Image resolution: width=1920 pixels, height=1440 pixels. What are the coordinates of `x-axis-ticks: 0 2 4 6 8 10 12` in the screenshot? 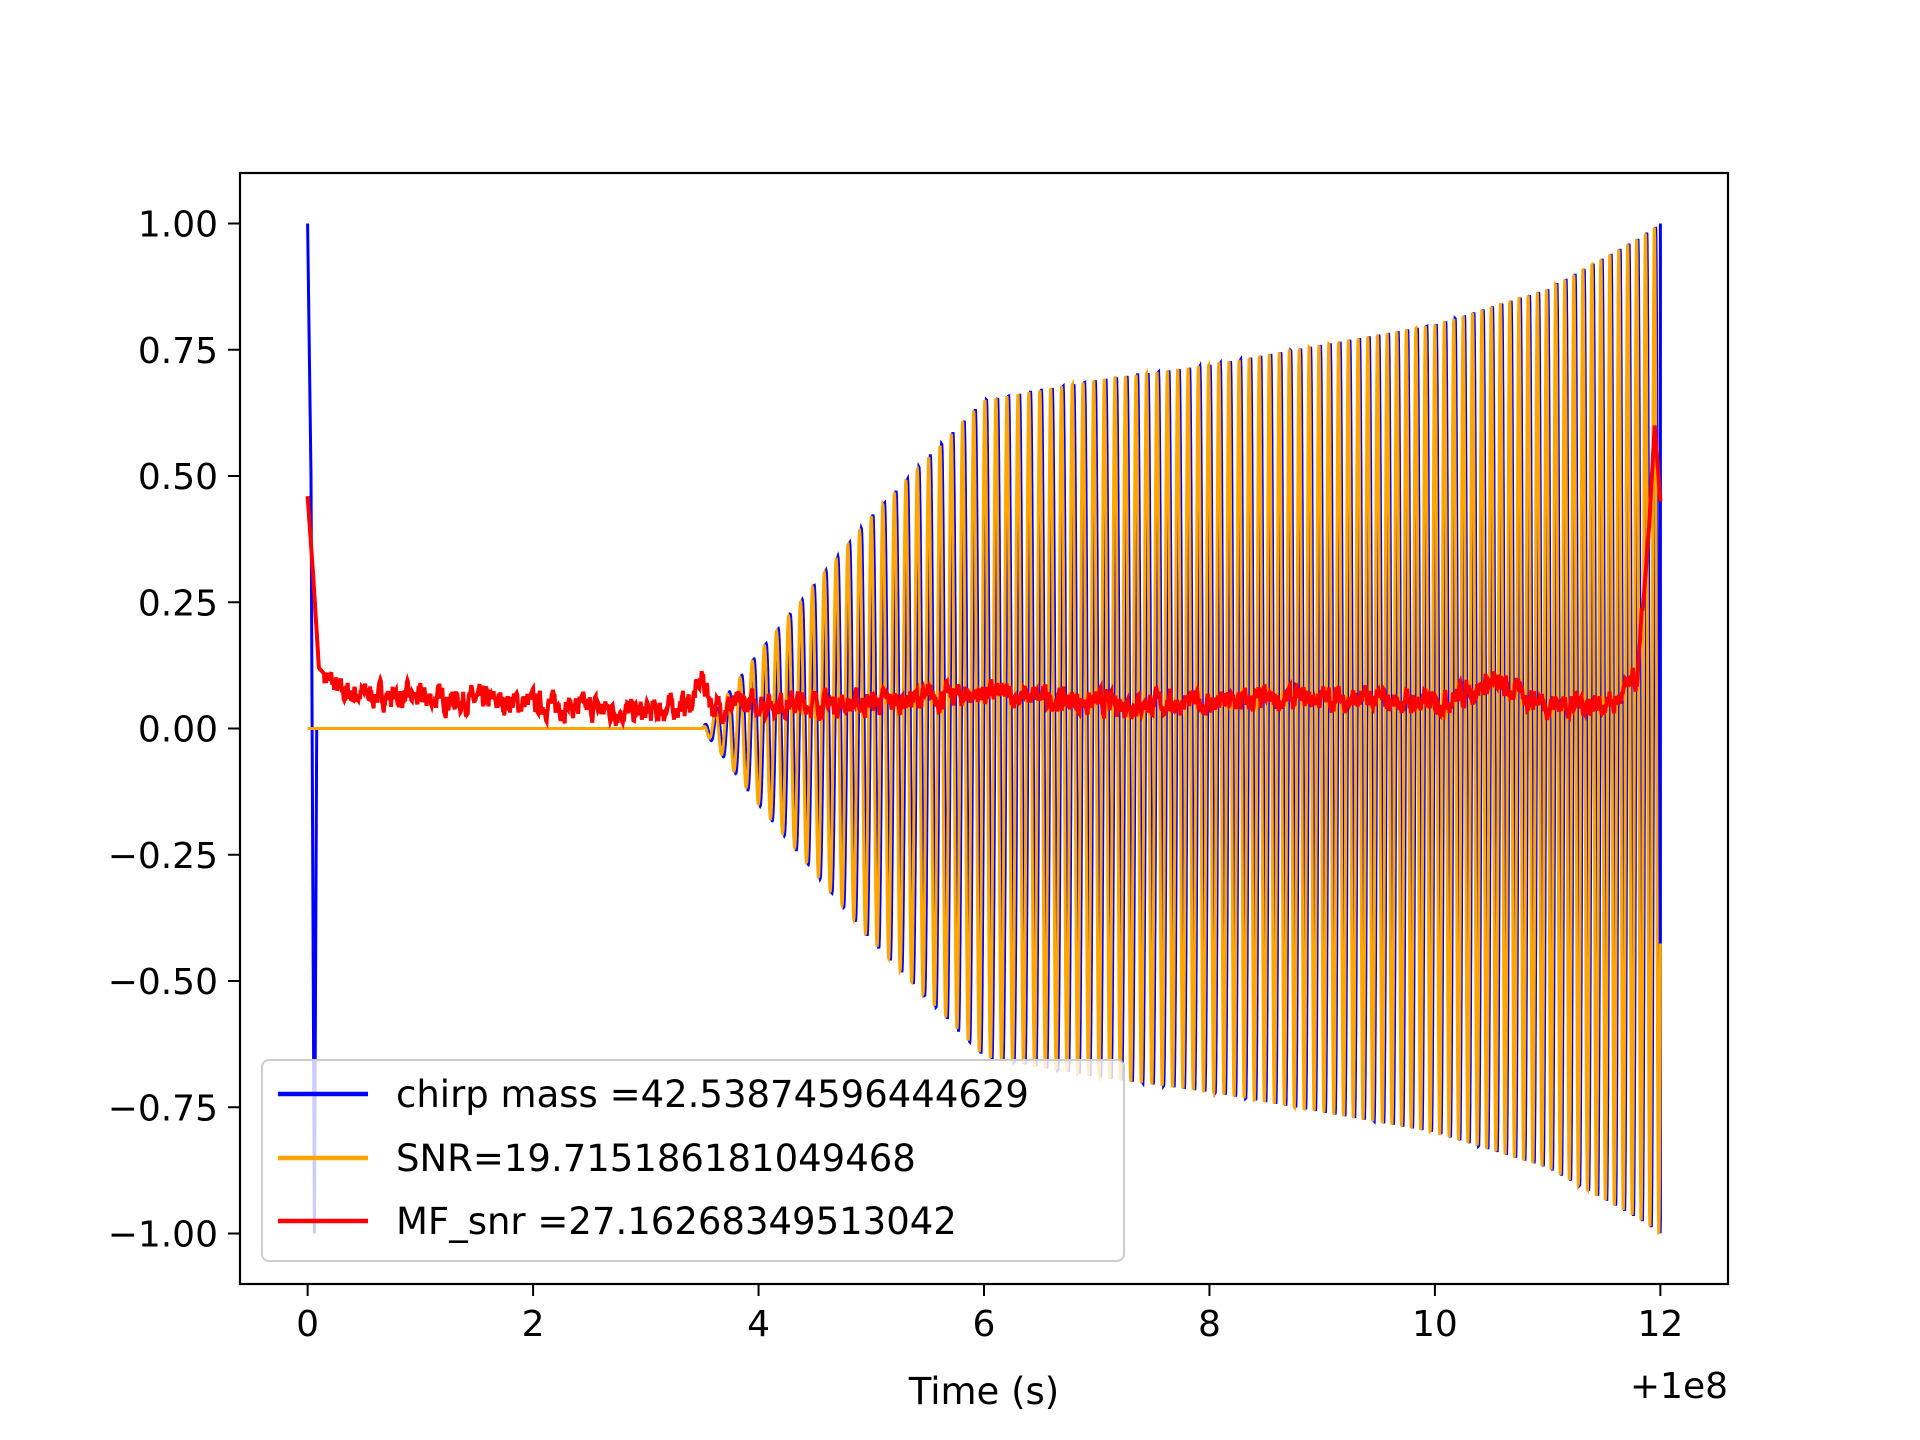 It's located at (989, 1314).